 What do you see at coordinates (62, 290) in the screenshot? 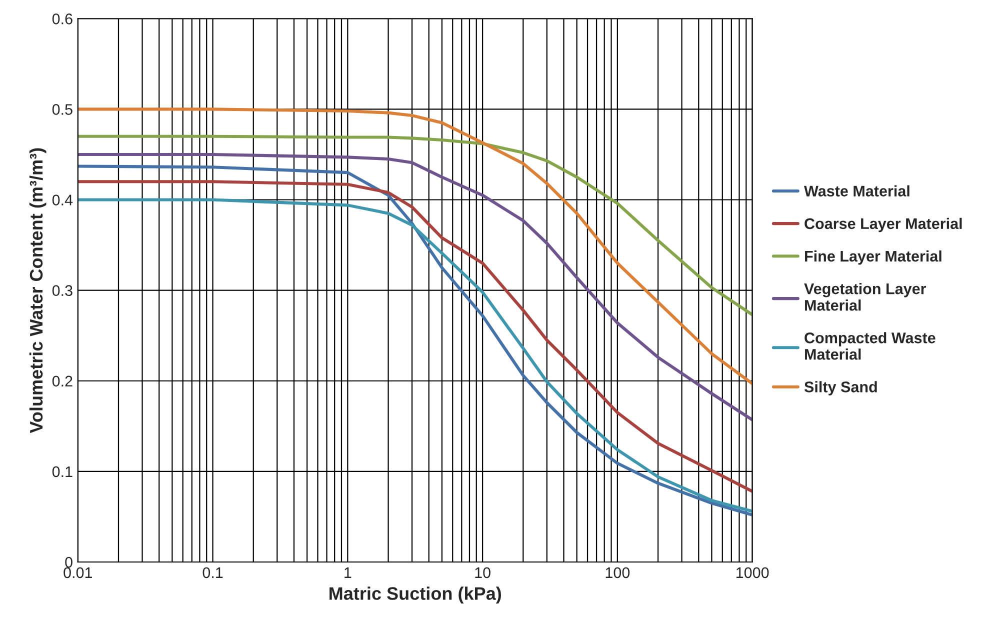
I see `y-tick-label: 0.3` at bounding box center [62, 290].